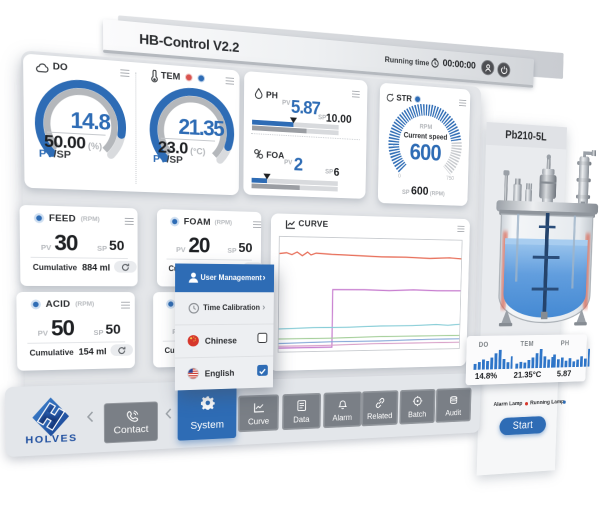 This screenshot has width=600, height=528. I want to click on svg-text: 0, so click(399, 176).